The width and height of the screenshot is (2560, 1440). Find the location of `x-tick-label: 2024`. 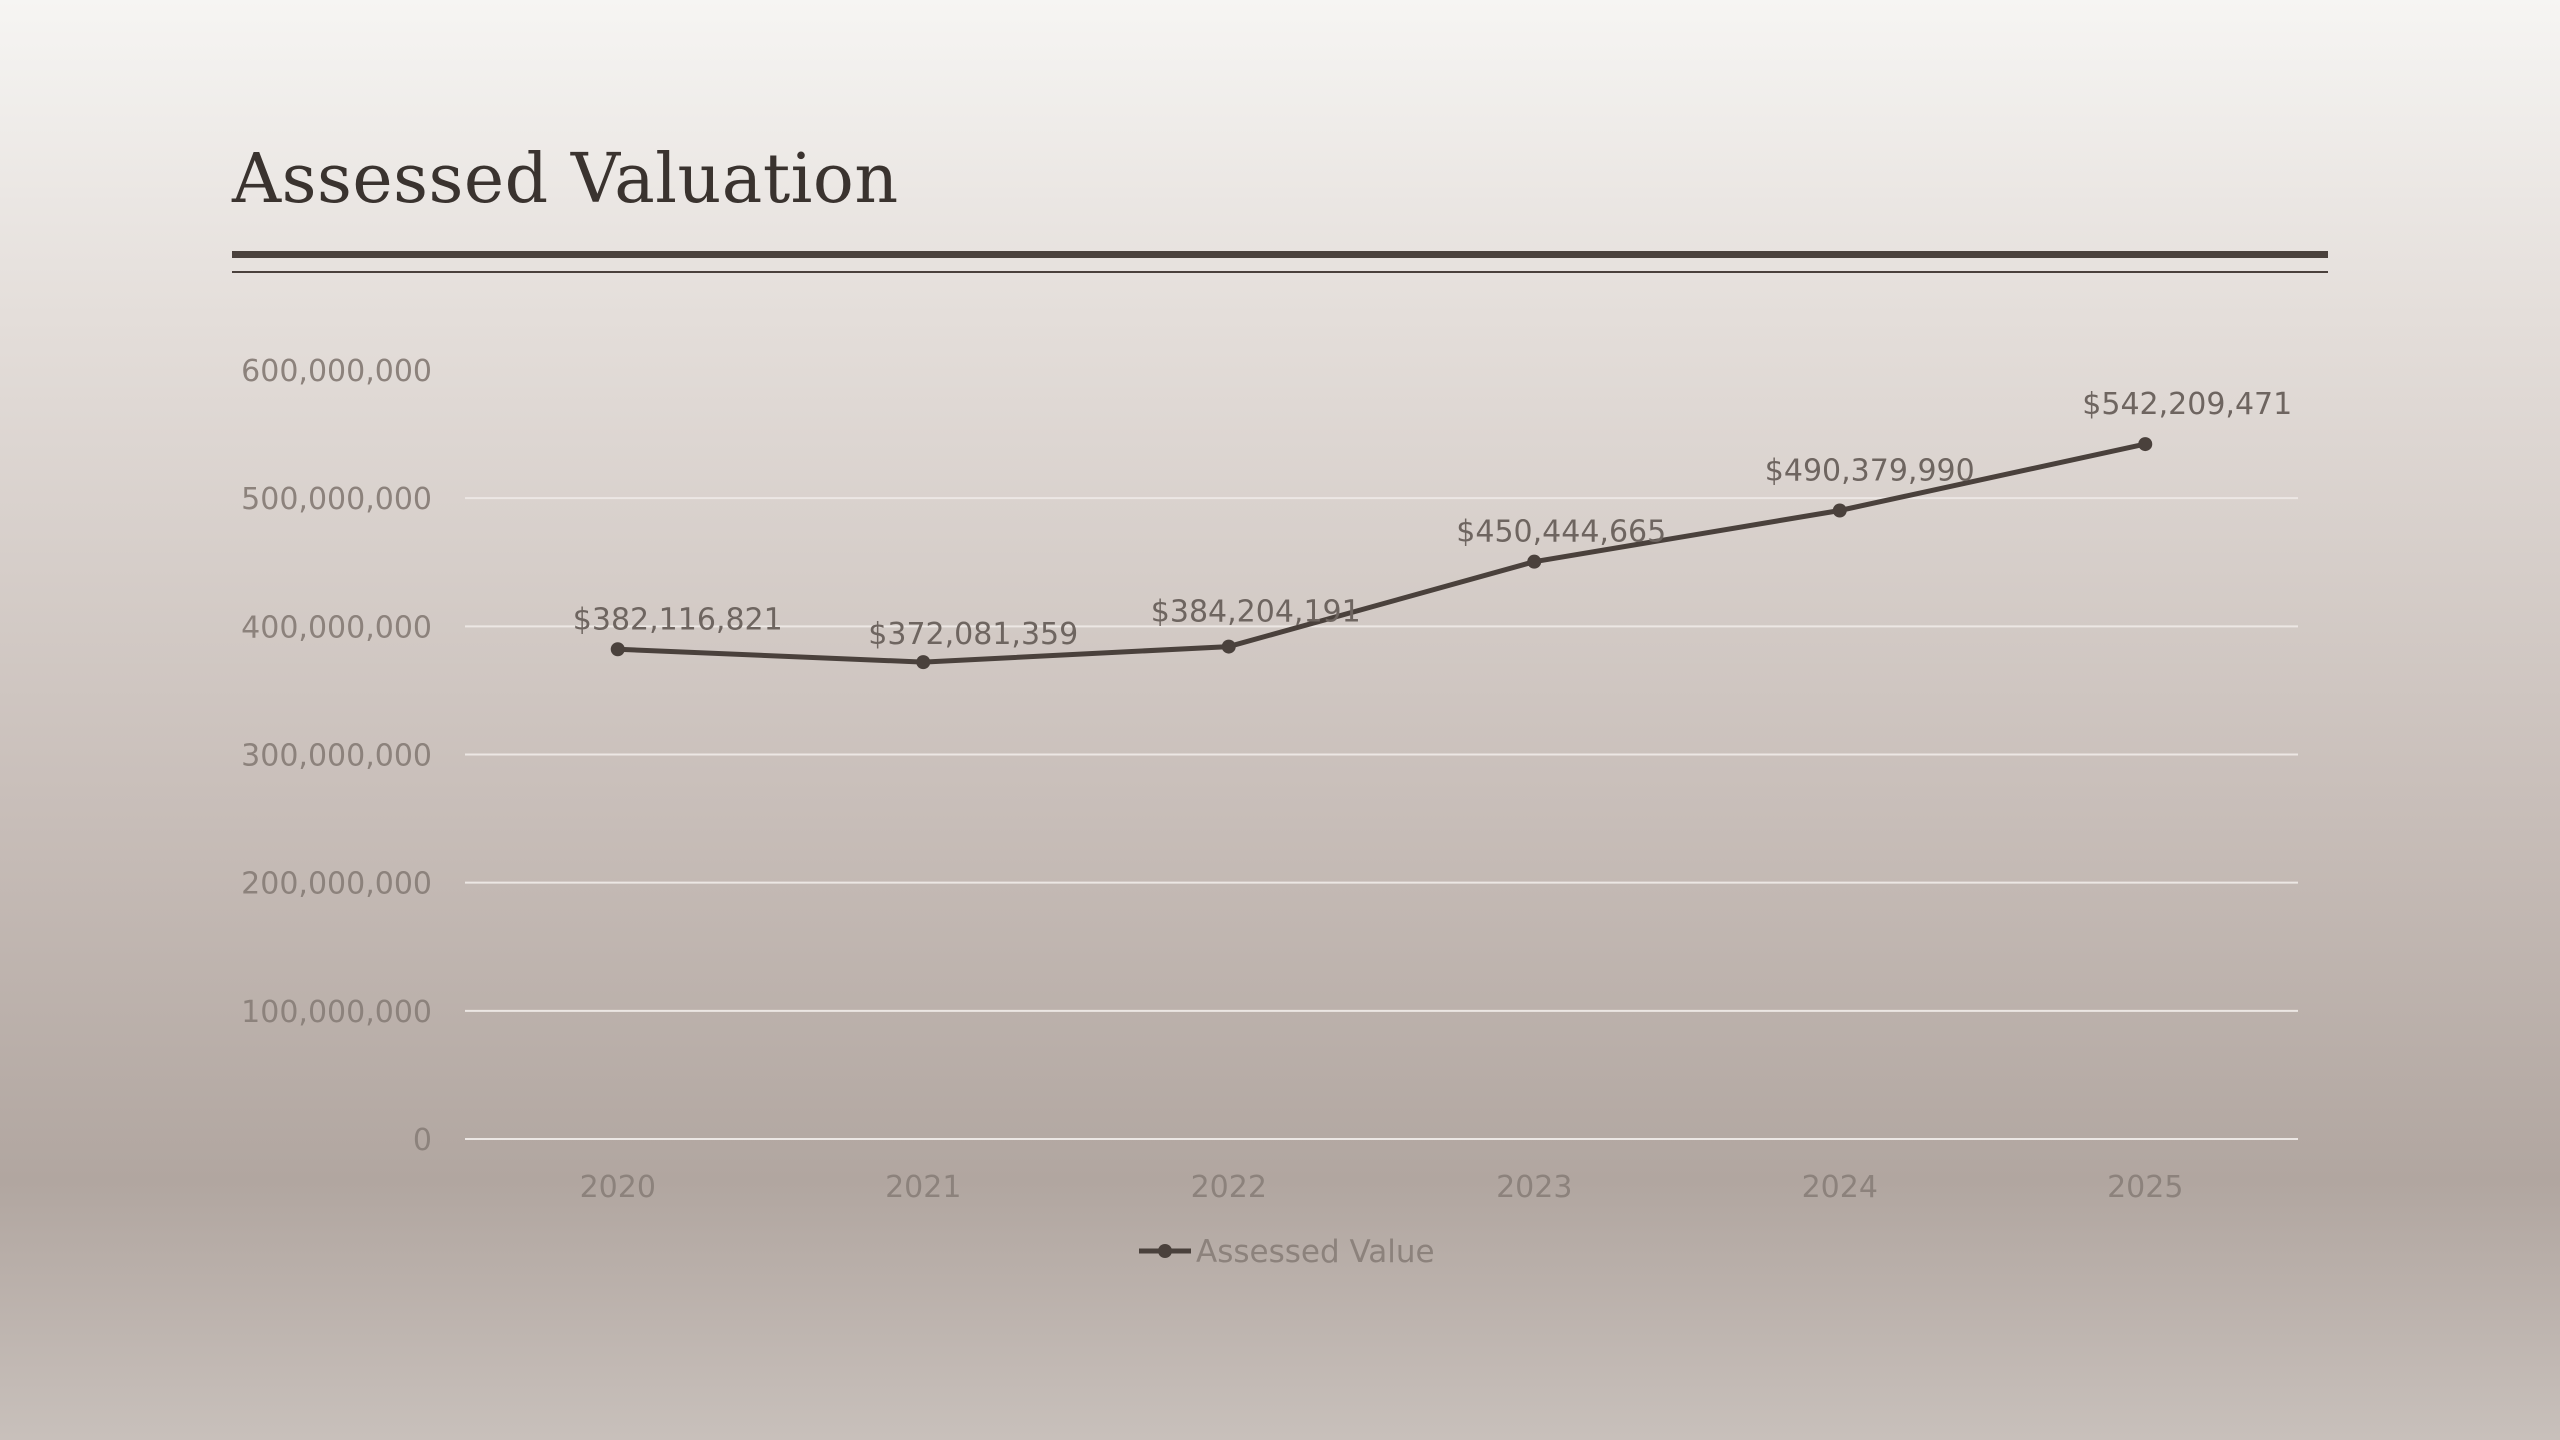

x-tick-label: 2024 is located at coordinates (1840, 1187).